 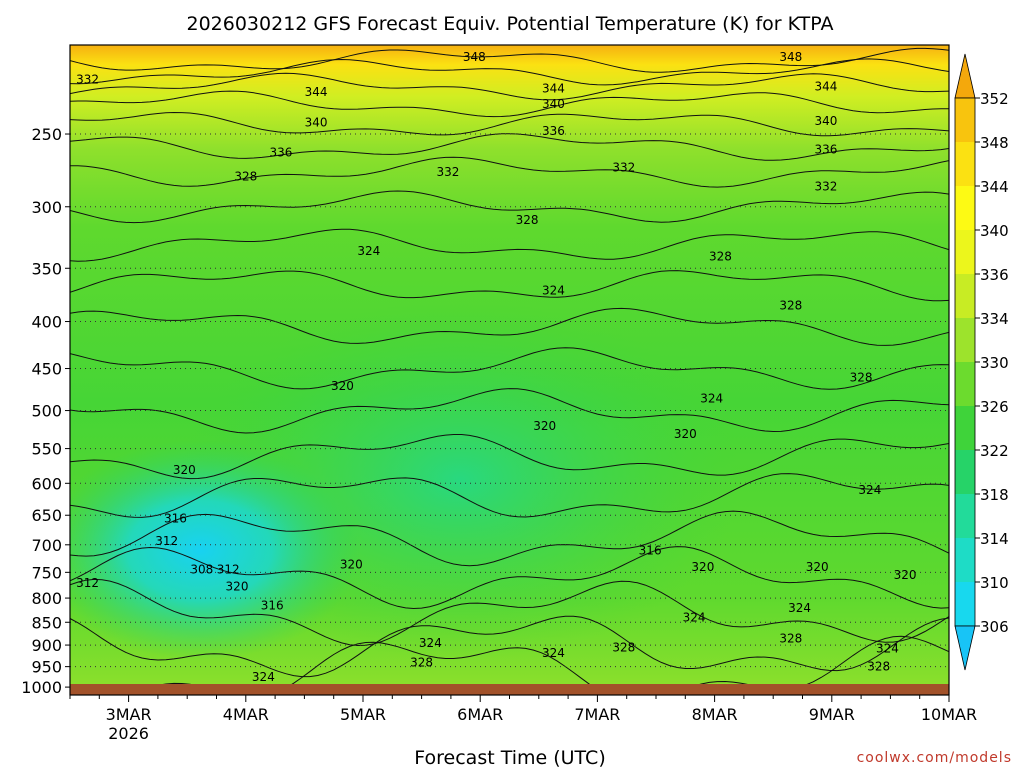 I want to click on x-tick-label: 5MAR, so click(x=363, y=714).